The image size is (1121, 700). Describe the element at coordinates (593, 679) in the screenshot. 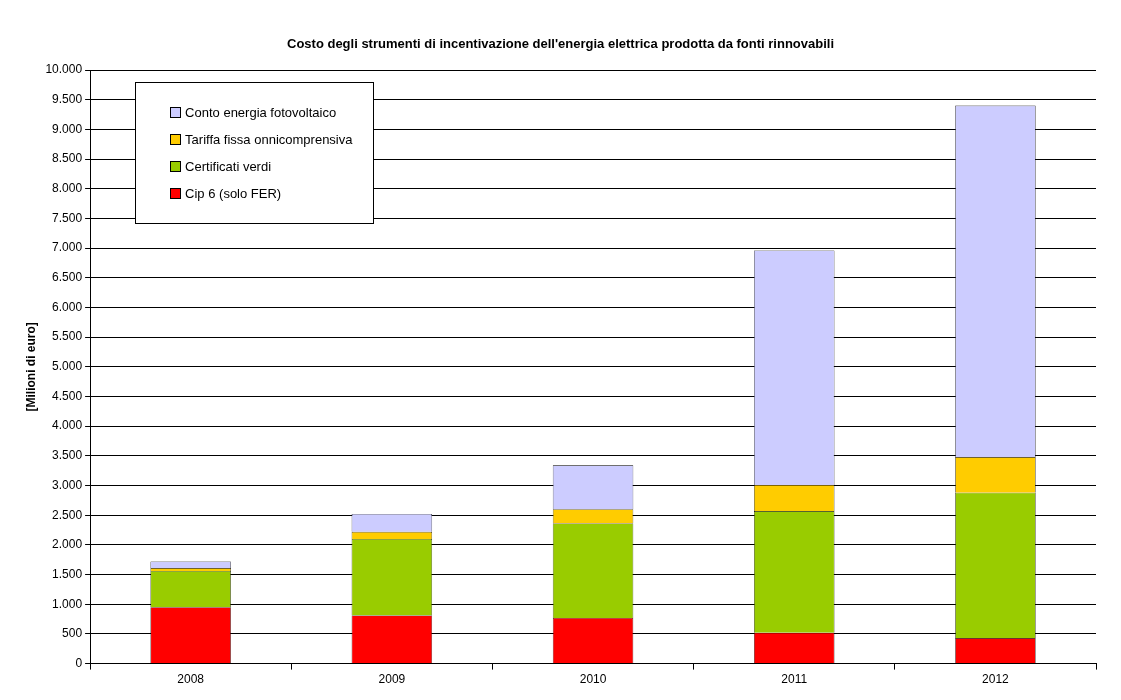

I see `x-tick-label: 2010` at that location.